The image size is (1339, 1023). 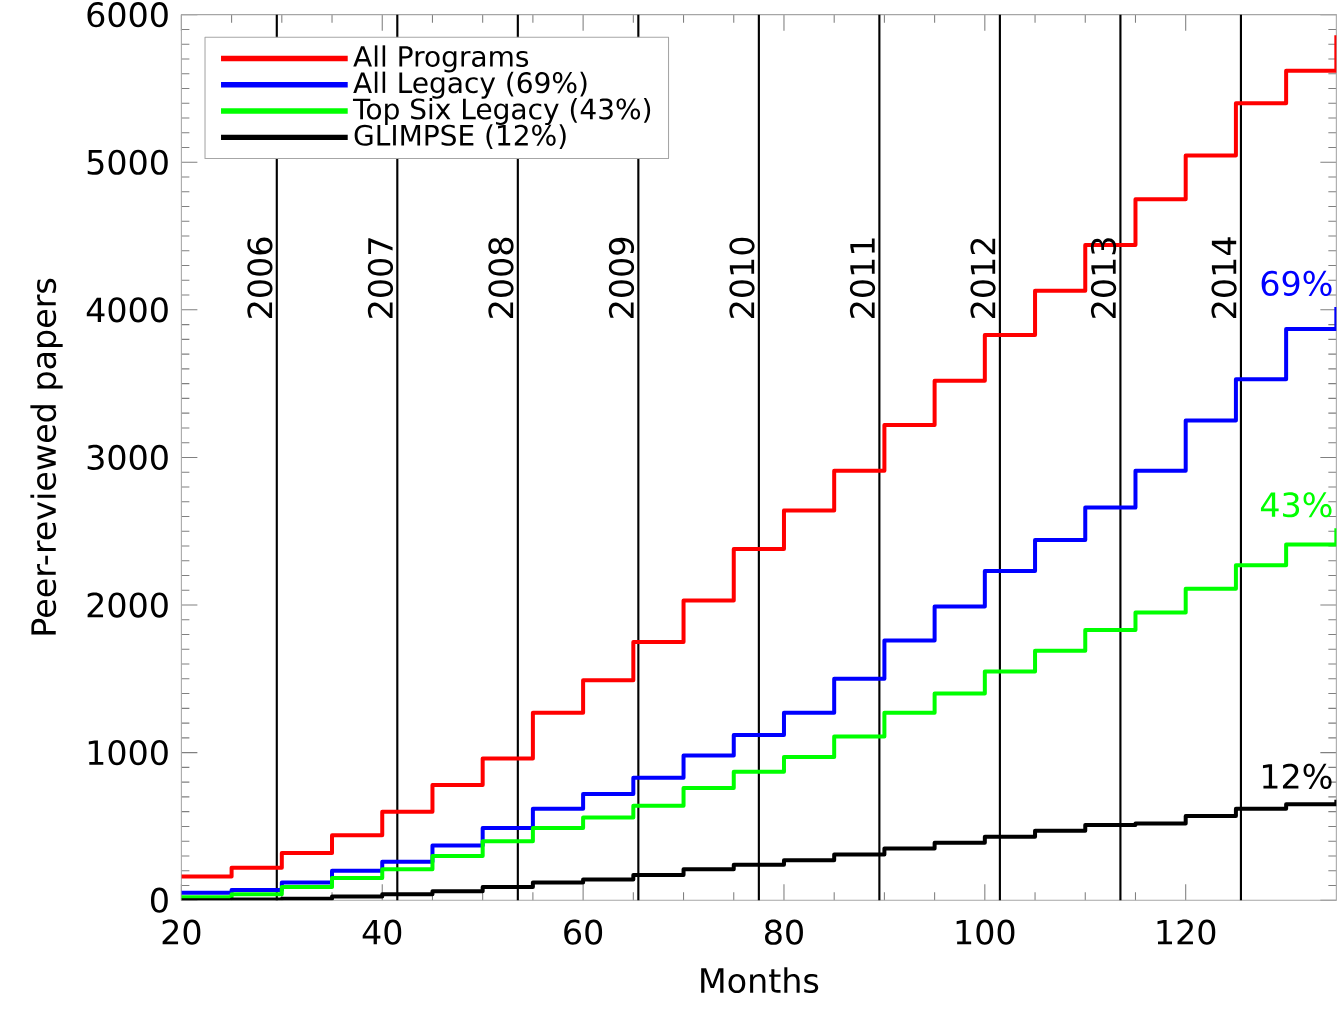 What do you see at coordinates (127, 162) in the screenshot?
I see `y-tick-label: 5000` at bounding box center [127, 162].